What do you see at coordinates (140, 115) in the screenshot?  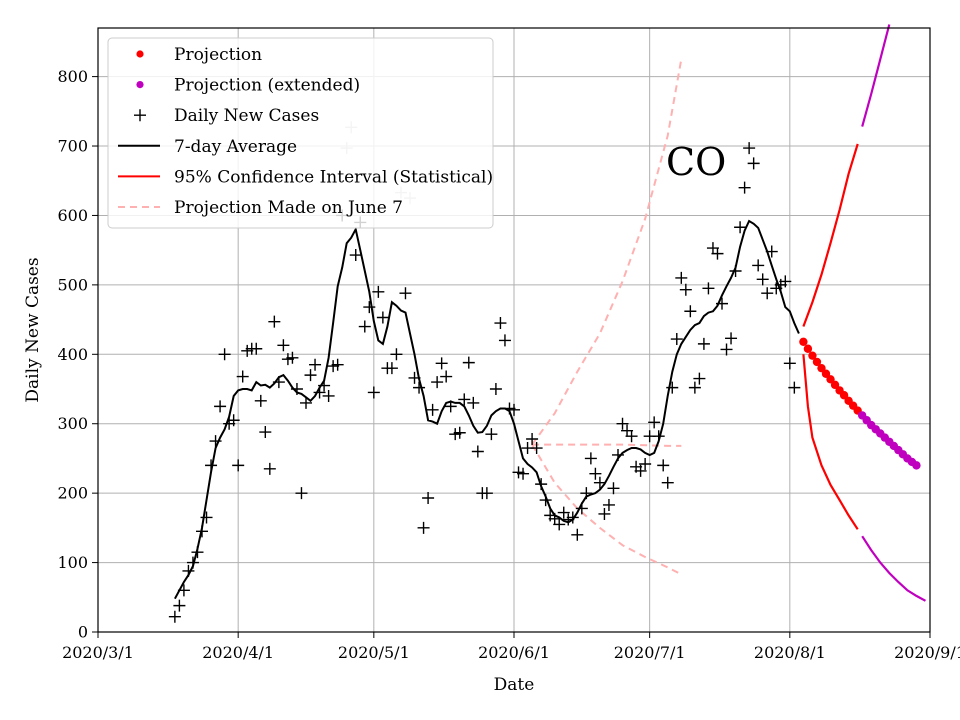 I see `legend-marker-plus` at bounding box center [140, 115].